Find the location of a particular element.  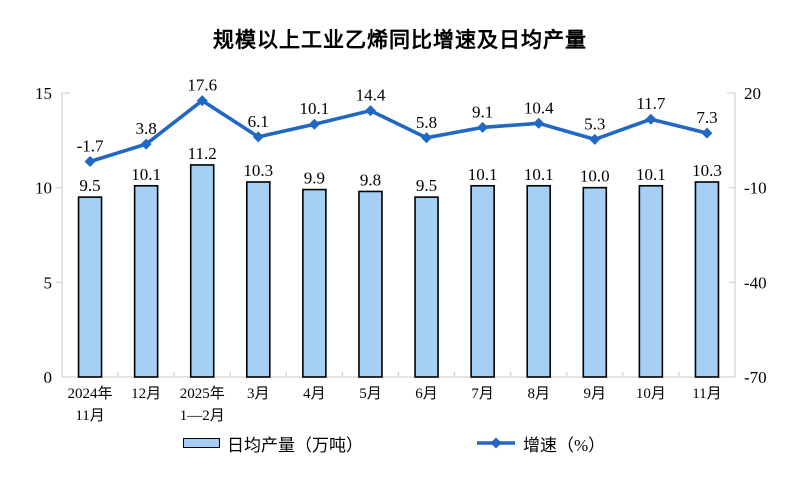

line-value-label: 5.8 is located at coordinates (426, 122).